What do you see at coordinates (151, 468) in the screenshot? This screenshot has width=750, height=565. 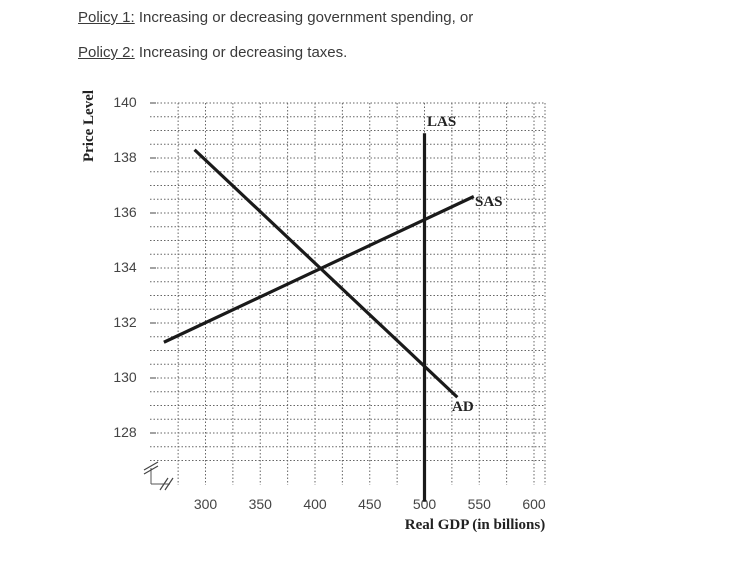 I see `y-axis-break-mark` at bounding box center [151, 468].